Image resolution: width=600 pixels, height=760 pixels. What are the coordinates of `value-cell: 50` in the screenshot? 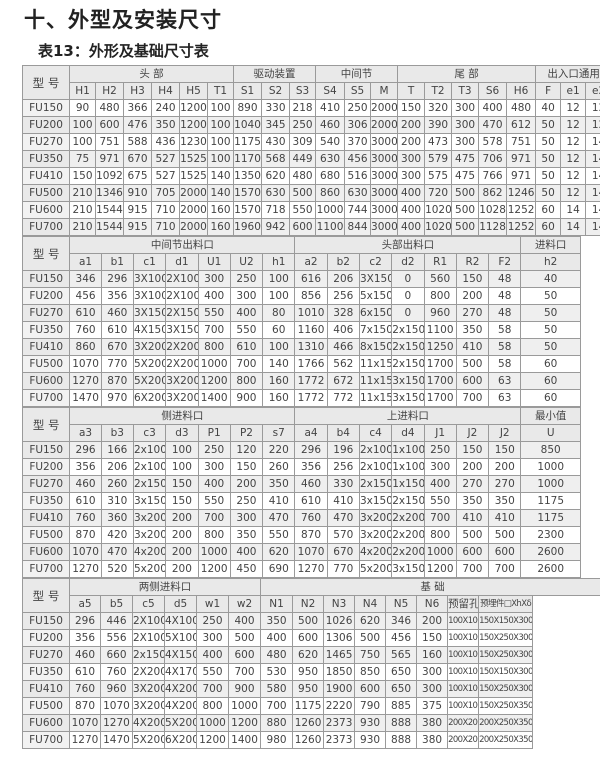 It's located at (548, 125).